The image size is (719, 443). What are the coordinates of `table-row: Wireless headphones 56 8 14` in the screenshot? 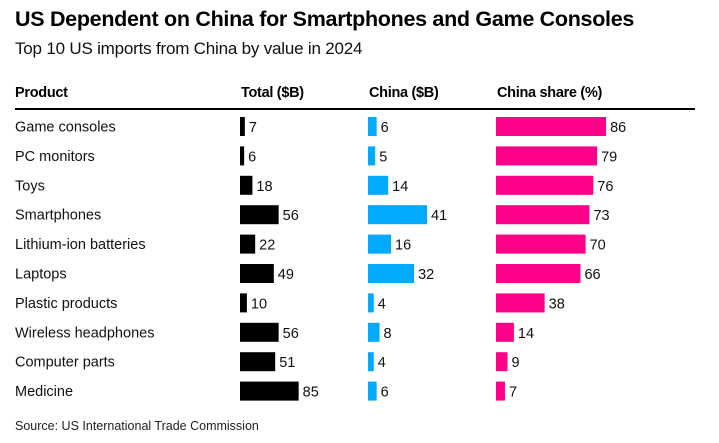 It's located at (274, 332).